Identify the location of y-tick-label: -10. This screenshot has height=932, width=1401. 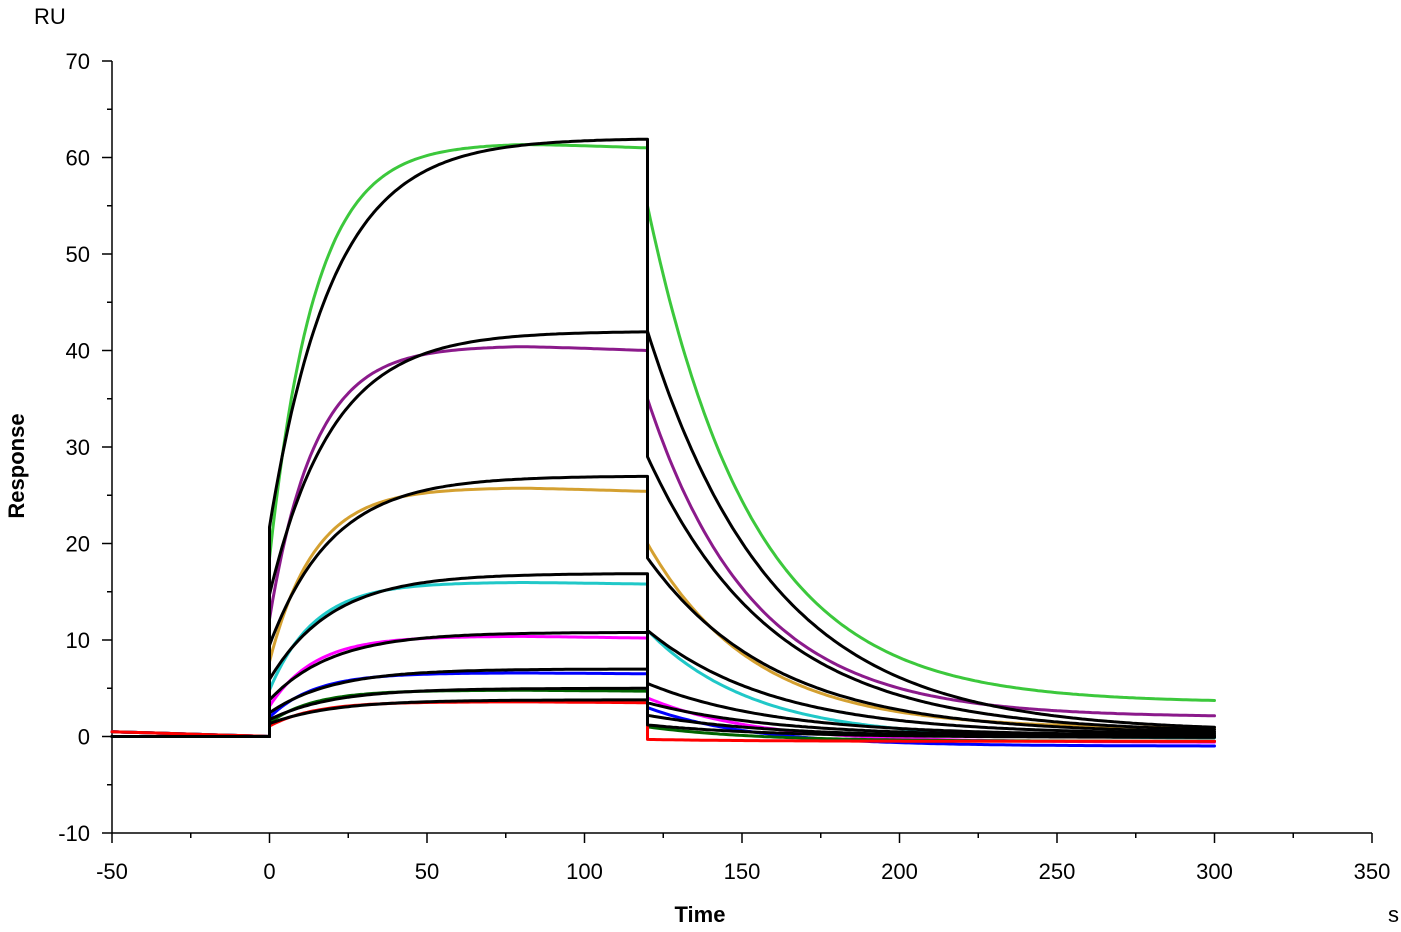
(74, 833).